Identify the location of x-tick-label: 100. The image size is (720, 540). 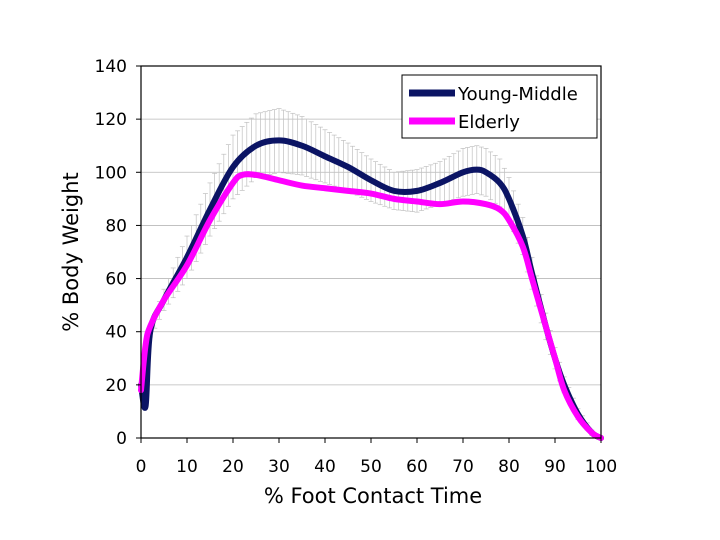
(601, 467).